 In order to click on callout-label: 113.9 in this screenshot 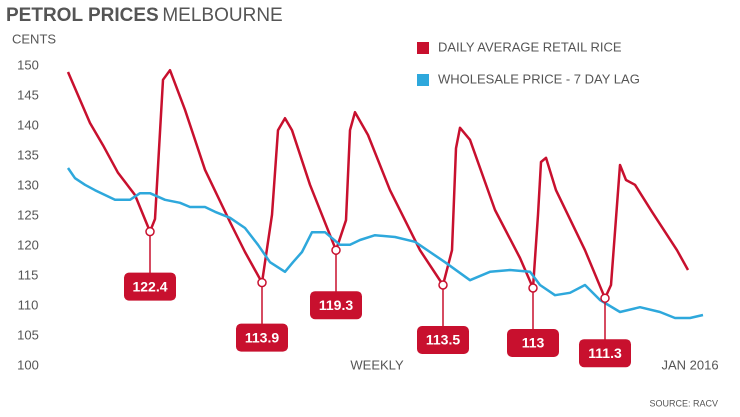, I will do `click(262, 337)`.